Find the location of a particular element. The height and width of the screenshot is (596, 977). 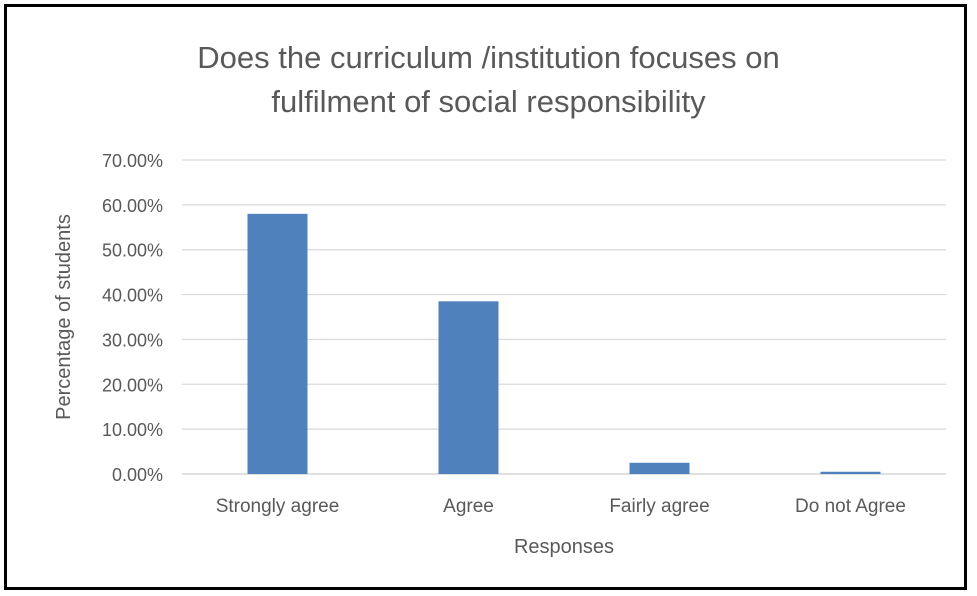

x-tick-label: Do not Agree is located at coordinates (850, 506).